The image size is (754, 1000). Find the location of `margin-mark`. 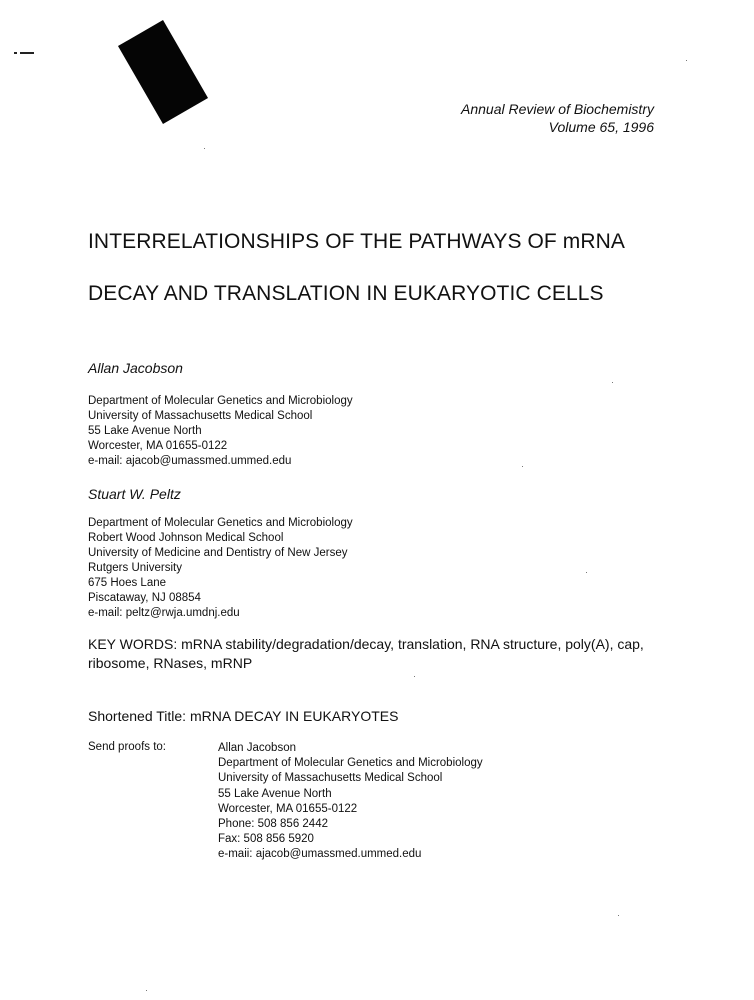

margin-mark is located at coordinates (25, 53).